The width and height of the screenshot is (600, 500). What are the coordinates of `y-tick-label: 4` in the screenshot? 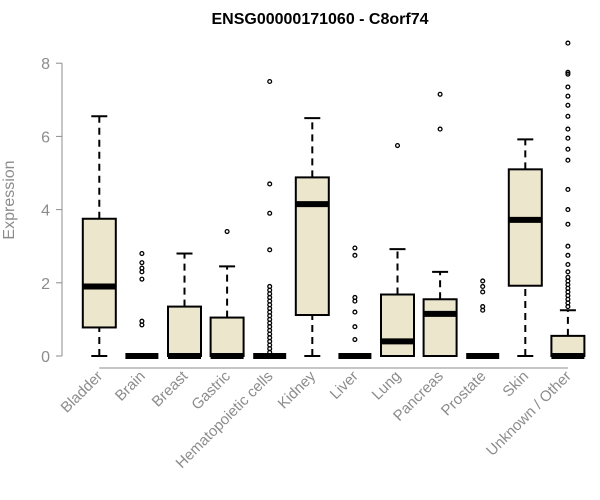 It's located at (45, 211).